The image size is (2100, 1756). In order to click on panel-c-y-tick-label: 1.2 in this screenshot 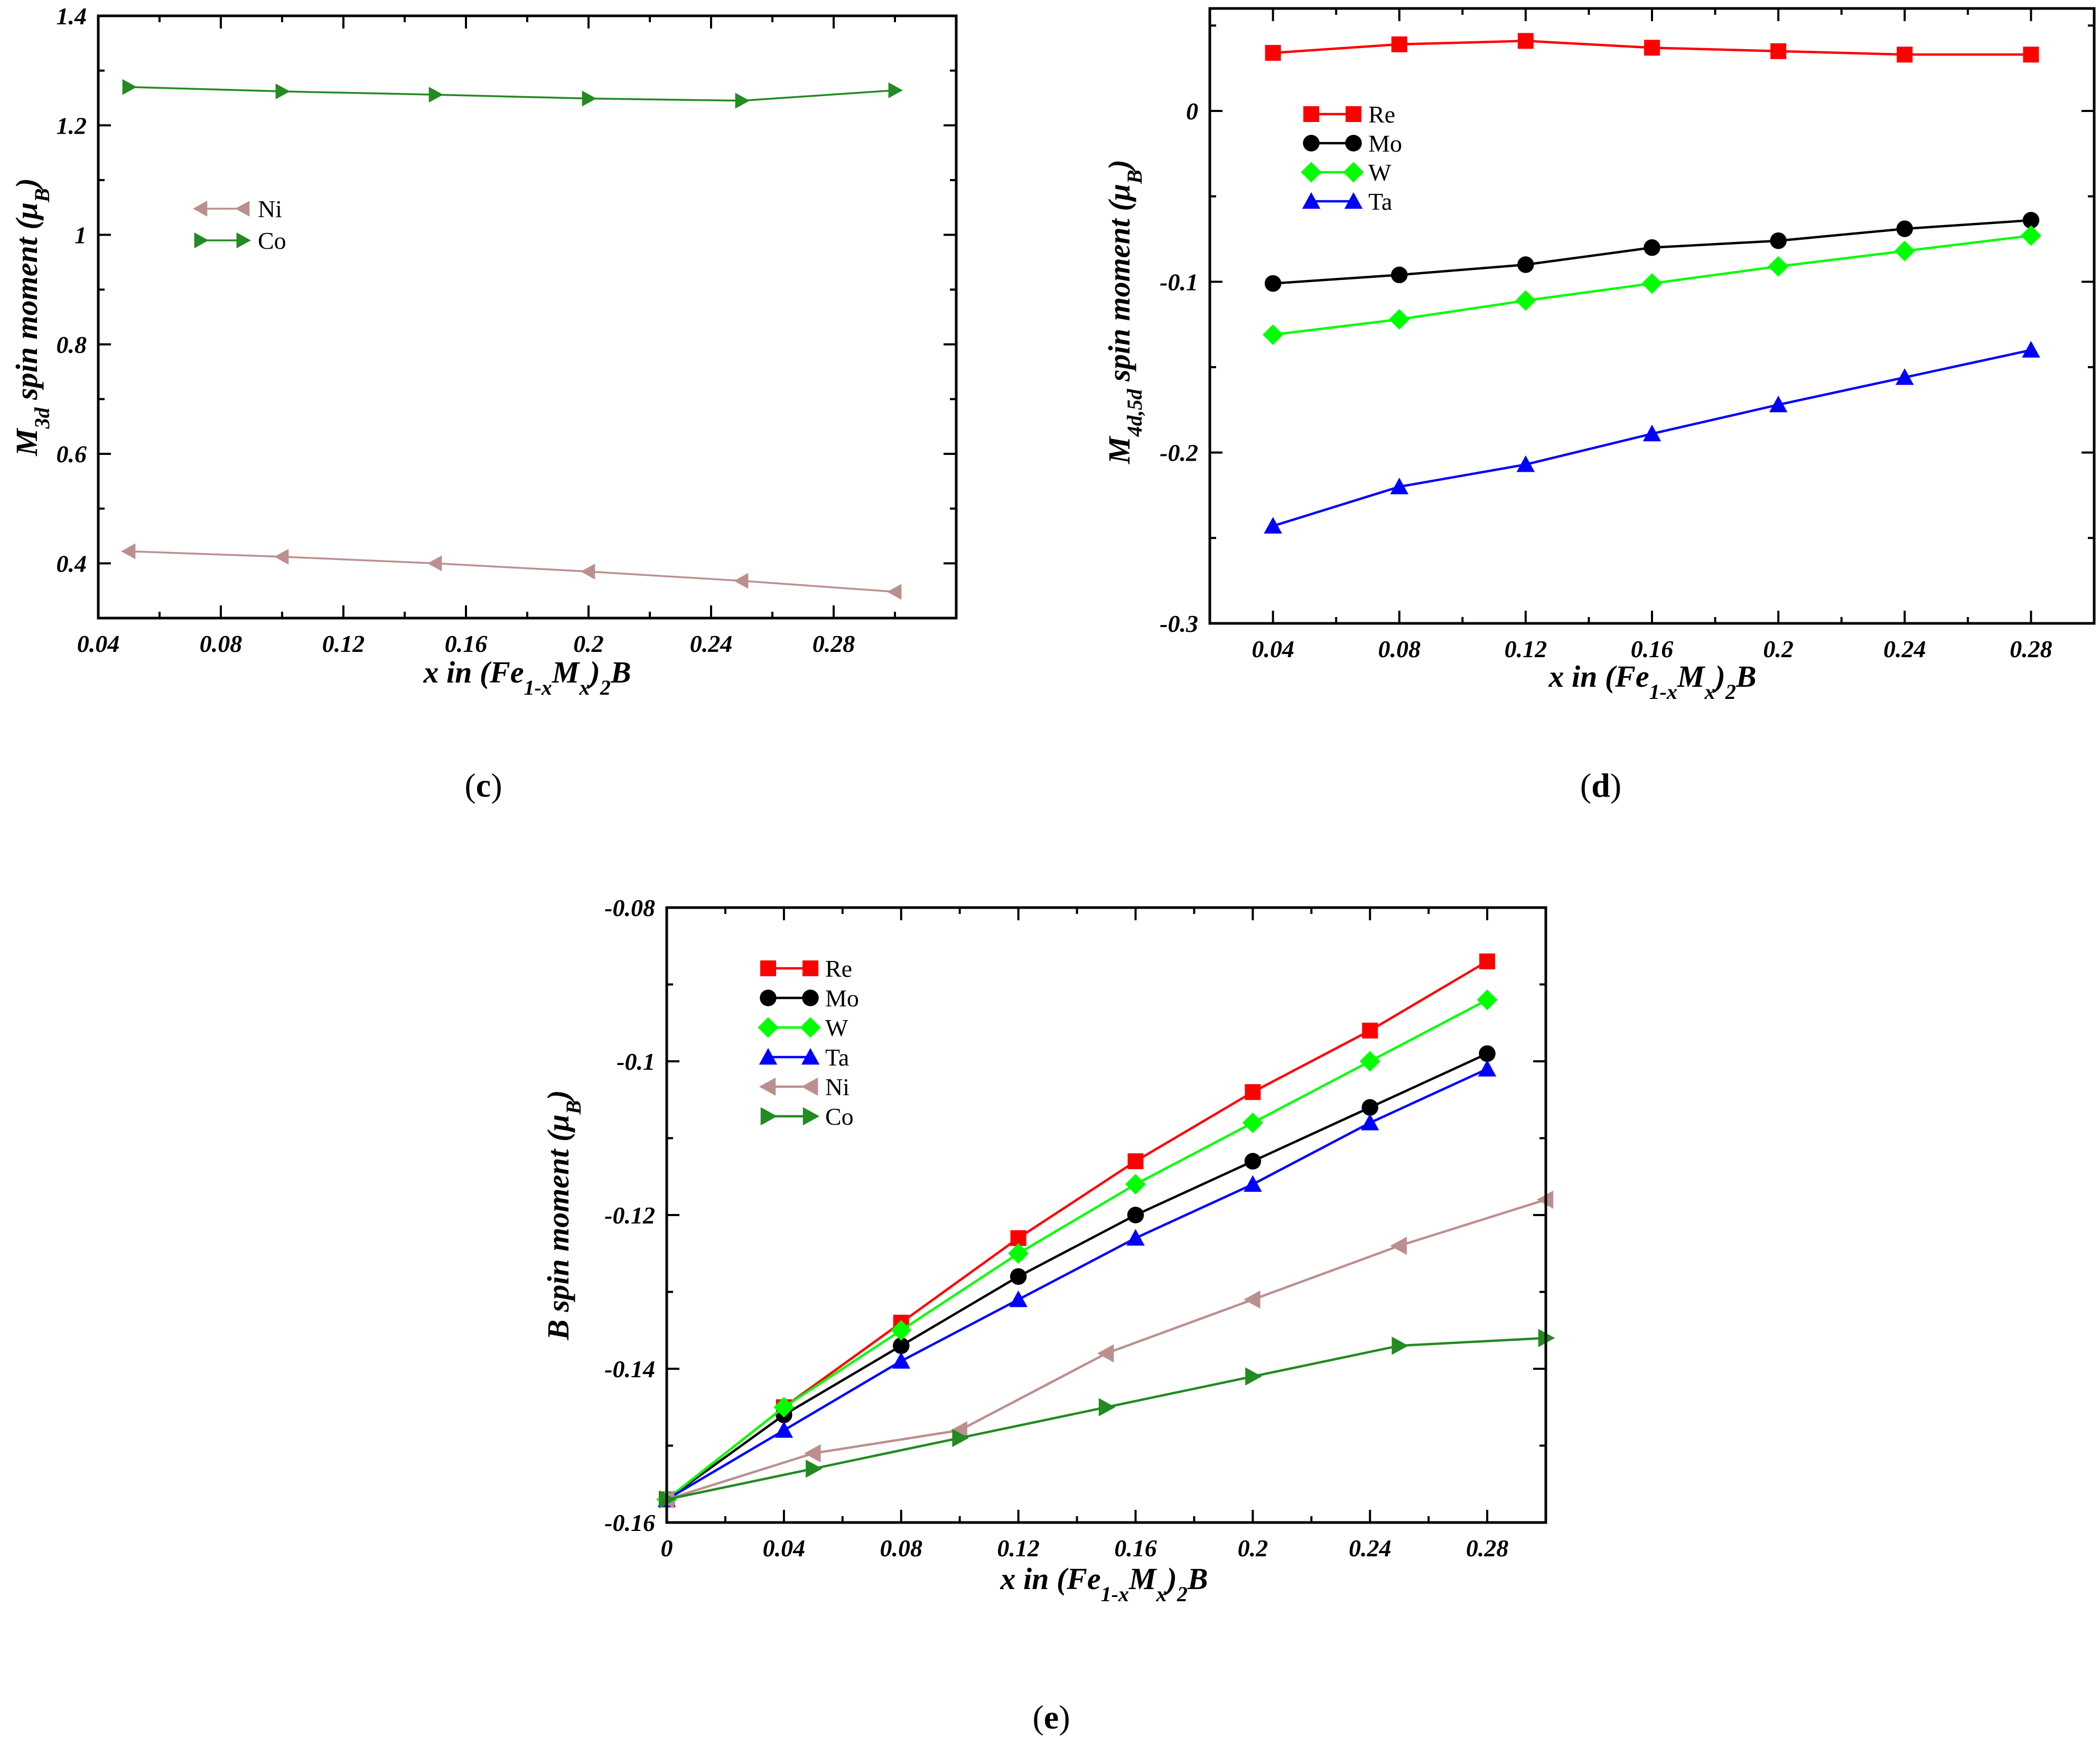, I will do `click(72, 125)`.